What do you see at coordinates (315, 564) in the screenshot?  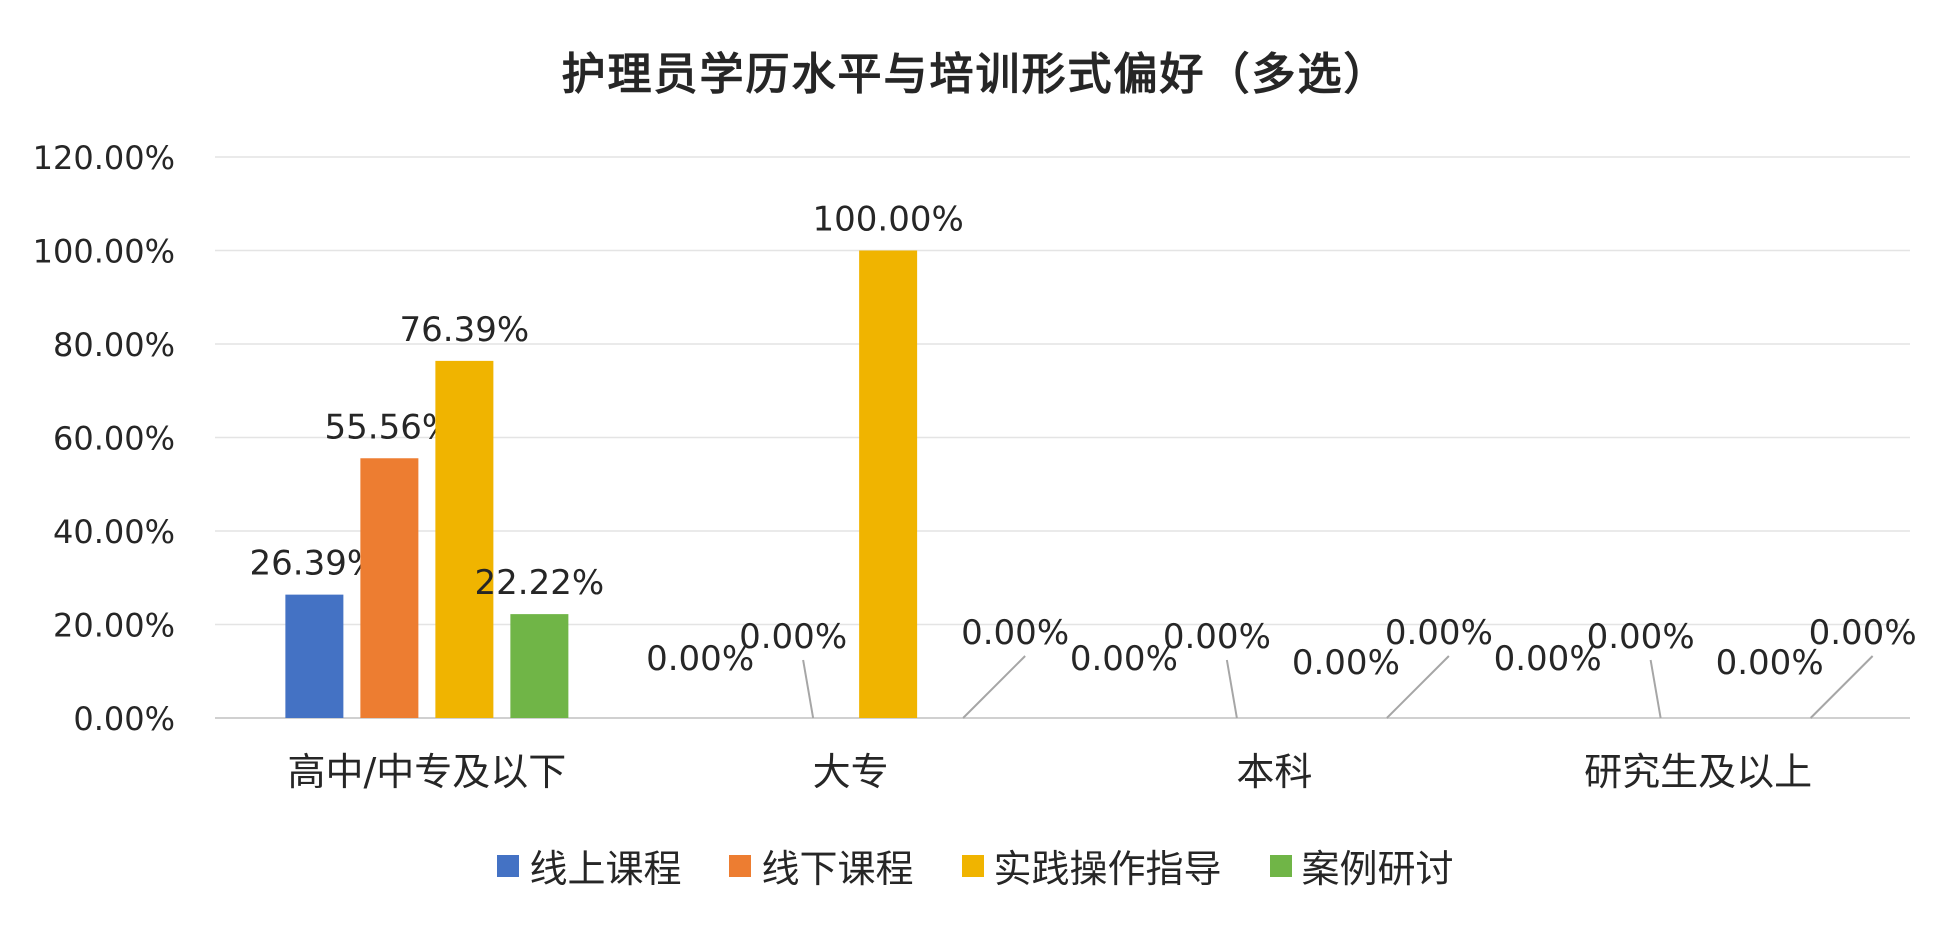 I see `data-label: 26.39%` at bounding box center [315, 564].